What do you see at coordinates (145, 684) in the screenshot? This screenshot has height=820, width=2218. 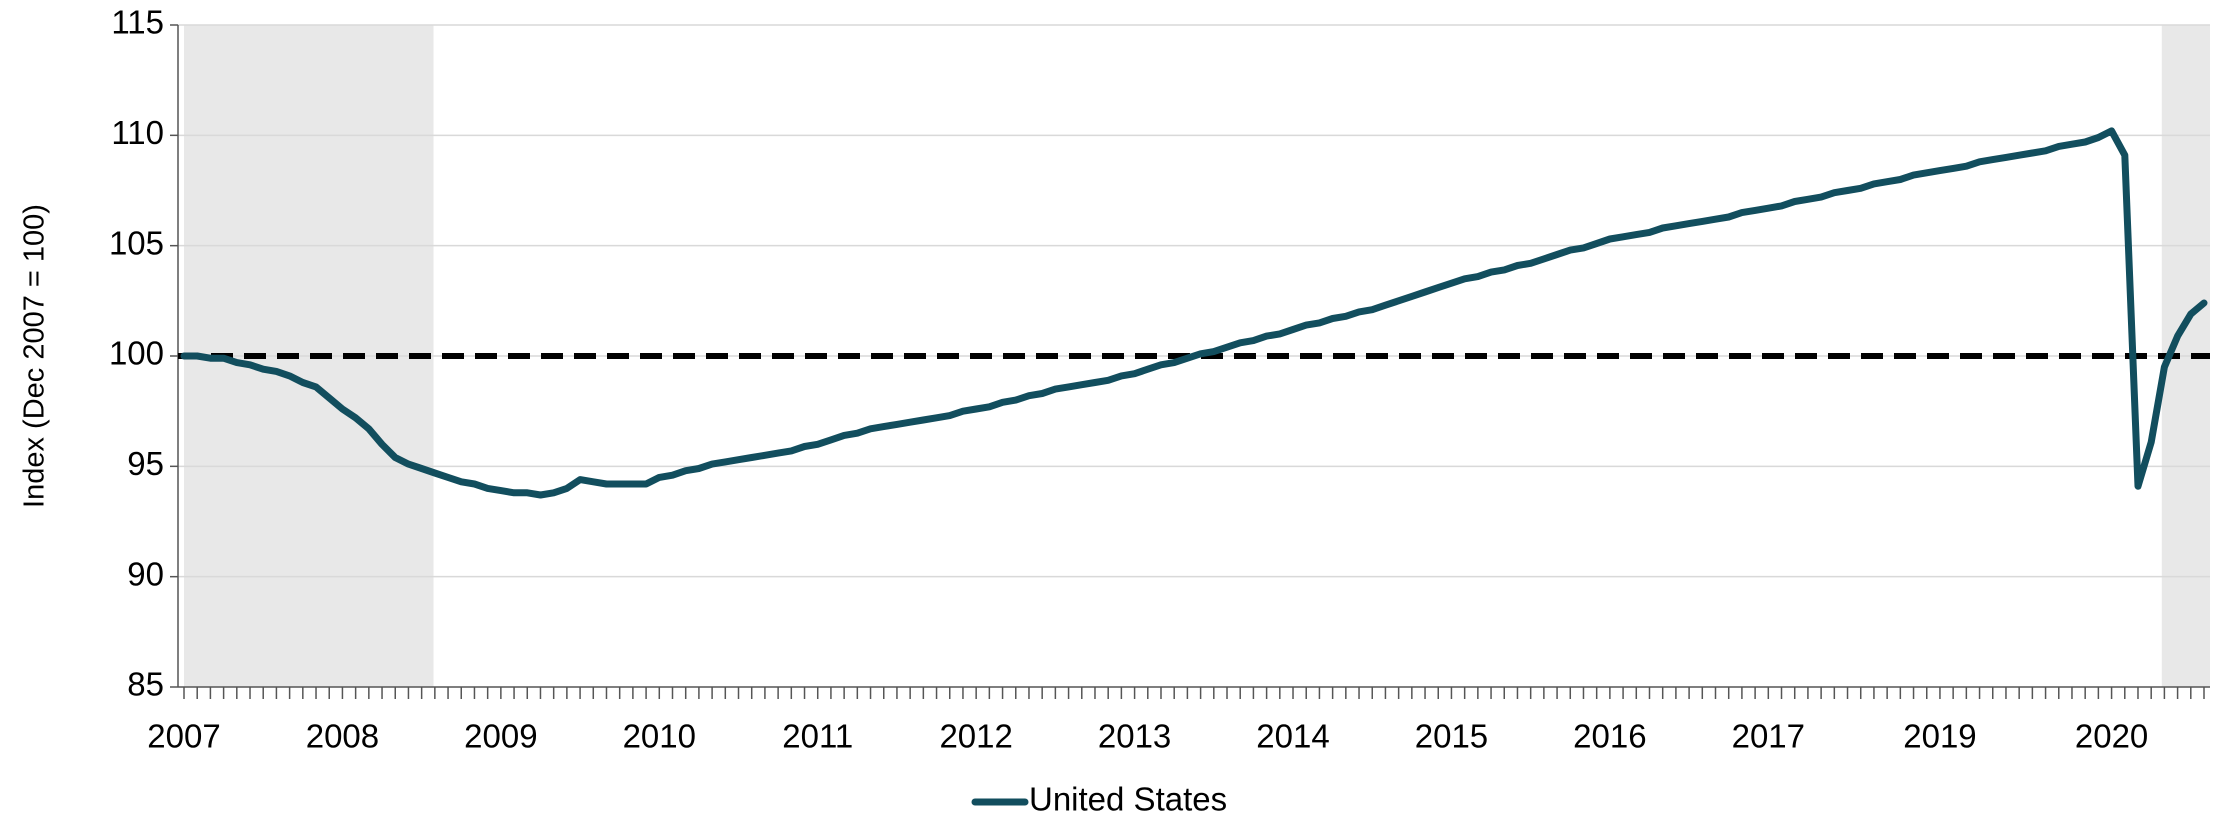 I see `y-tick-label: 85` at bounding box center [145, 684].